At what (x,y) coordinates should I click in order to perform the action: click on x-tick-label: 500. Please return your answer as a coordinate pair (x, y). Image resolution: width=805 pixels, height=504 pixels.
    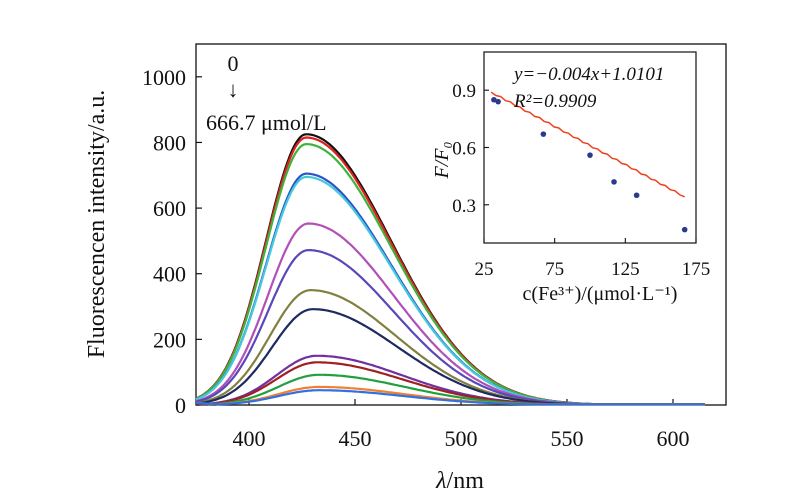
    Looking at the image, I should click on (461, 438).